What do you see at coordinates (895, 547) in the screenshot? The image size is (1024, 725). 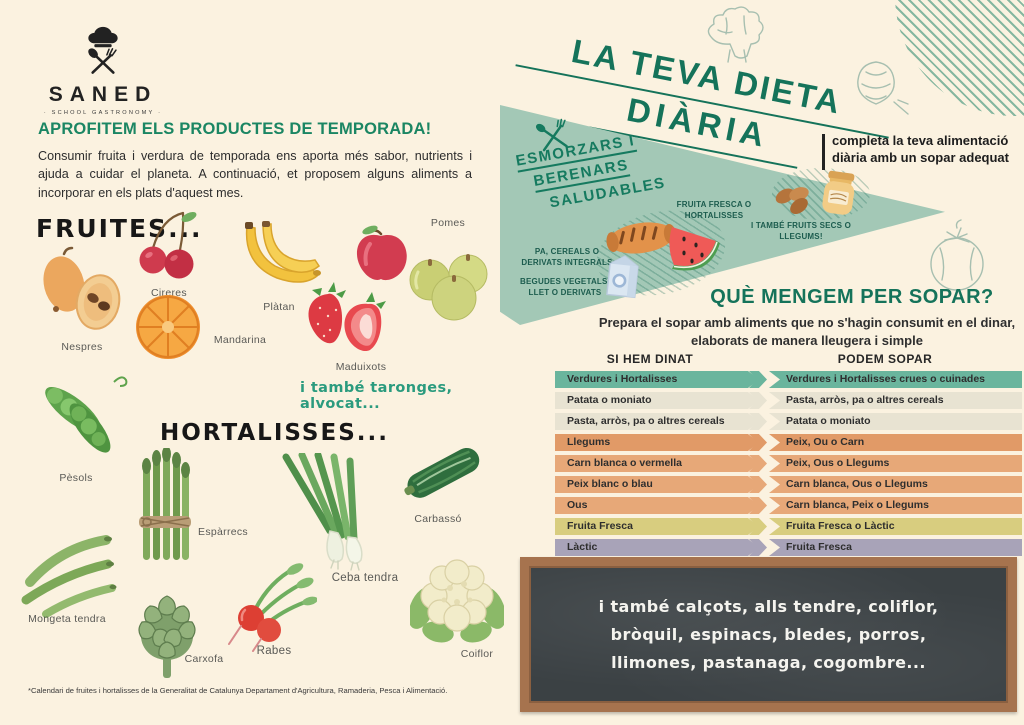 I see `row-right-cell: Fruita Fresca` at bounding box center [895, 547].